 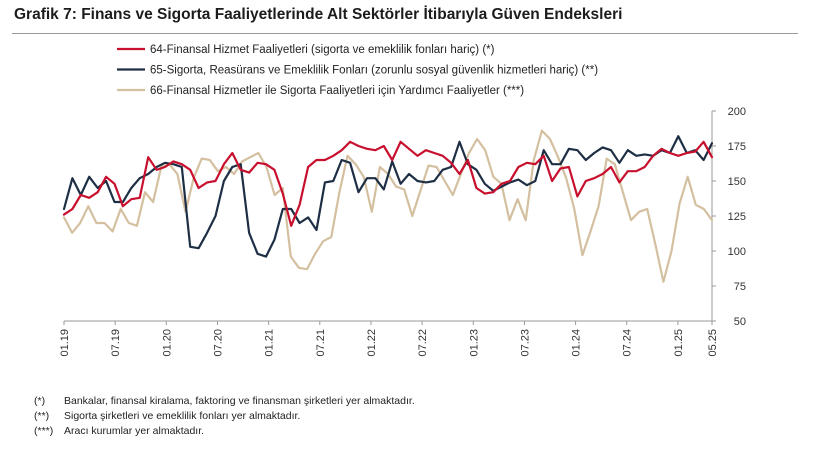 I want to click on footnote-mark: (*), so click(x=40, y=401).